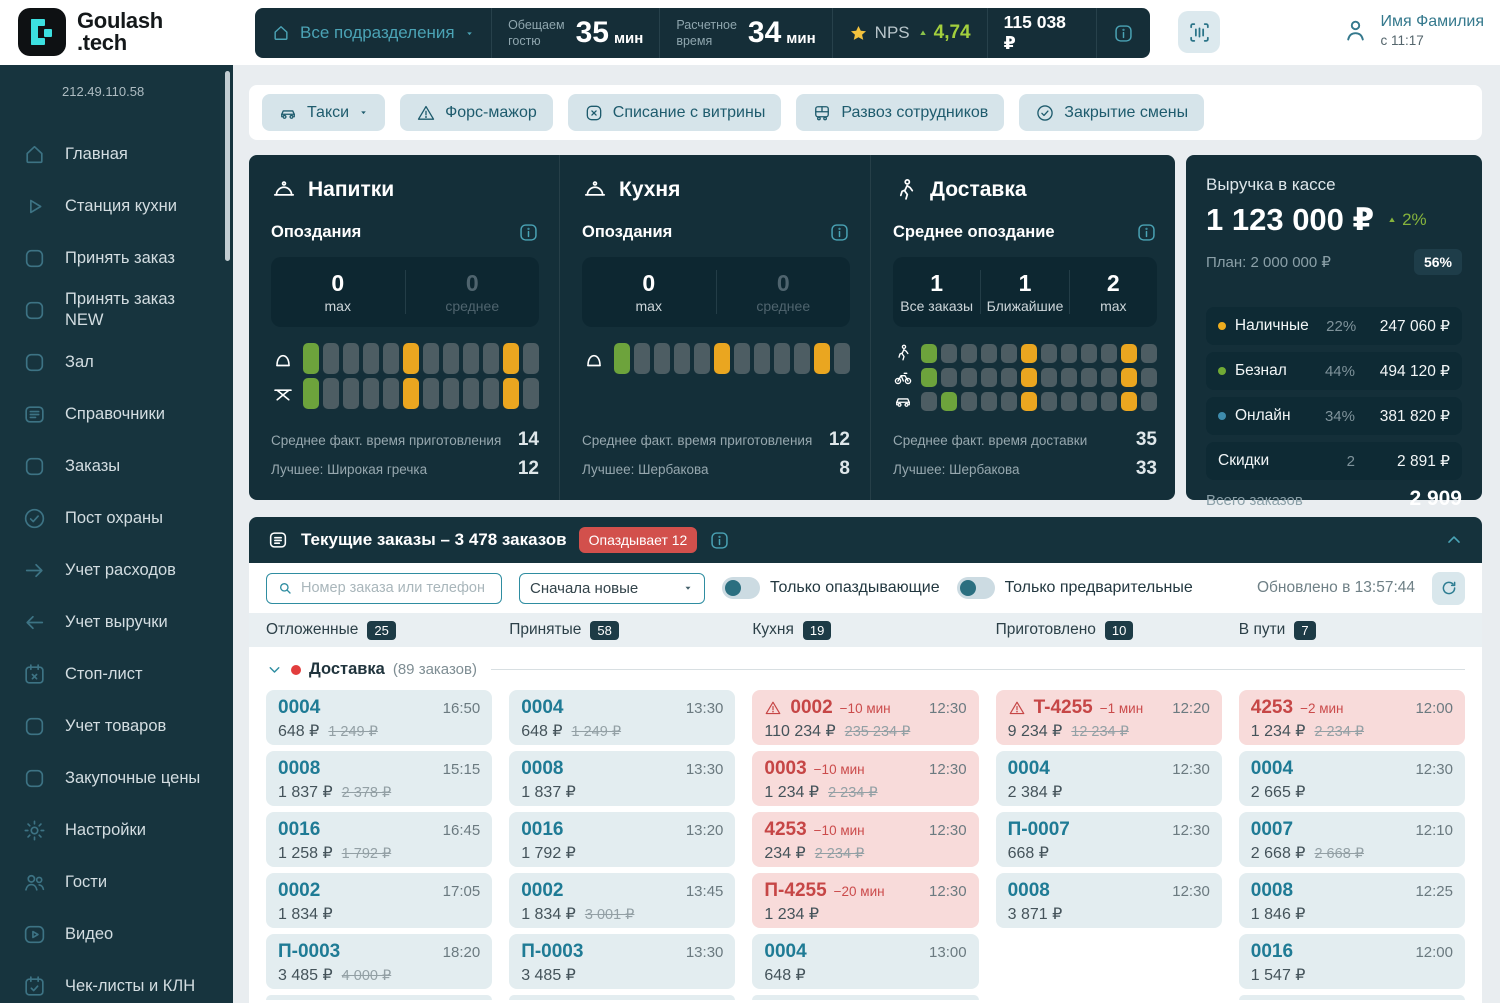  What do you see at coordinates (865, 839) in the screenshot?
I see `order-card: 4253 −10 мин 12:30 234 ₽ 2 234 ₽` at bounding box center [865, 839].